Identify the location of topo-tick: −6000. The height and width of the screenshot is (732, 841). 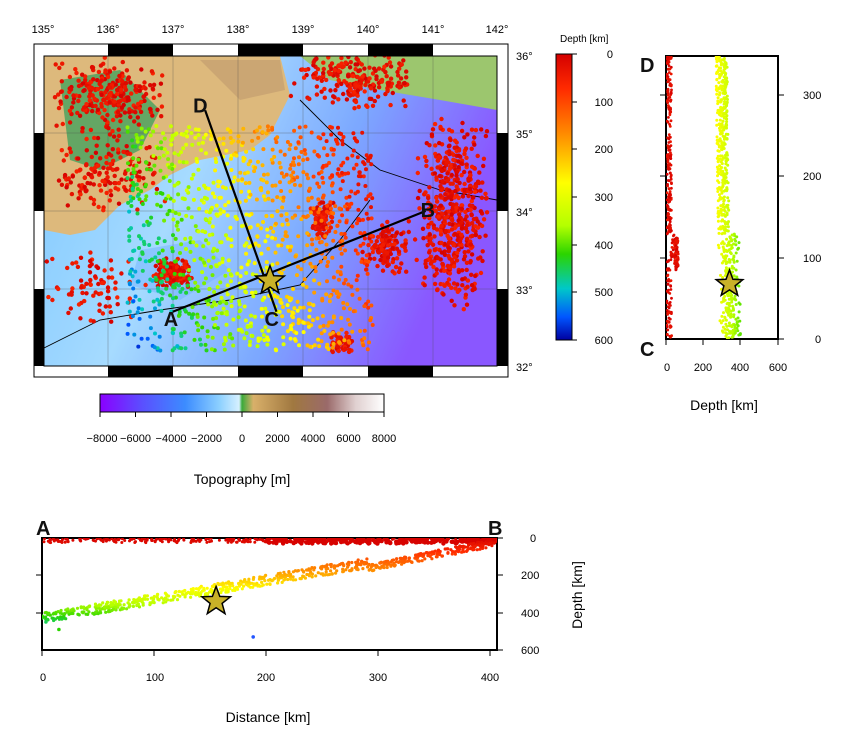
(135, 439).